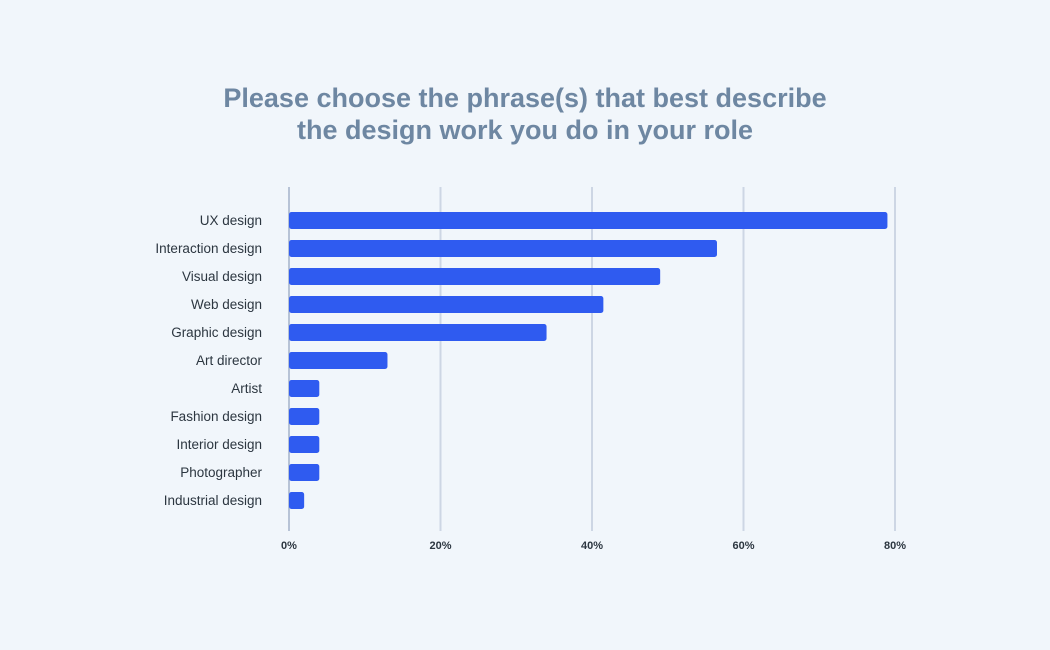 This screenshot has height=650, width=1050. What do you see at coordinates (208, 248) in the screenshot?
I see `category-label-interaction-design: Interaction design` at bounding box center [208, 248].